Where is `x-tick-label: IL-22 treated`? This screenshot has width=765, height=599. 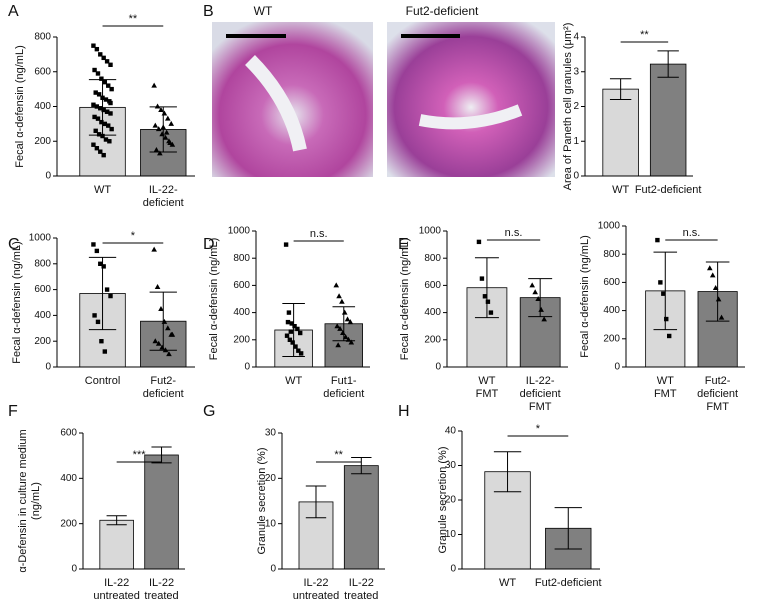 x-tick-label: IL-22 treated is located at coordinates (361, 588).